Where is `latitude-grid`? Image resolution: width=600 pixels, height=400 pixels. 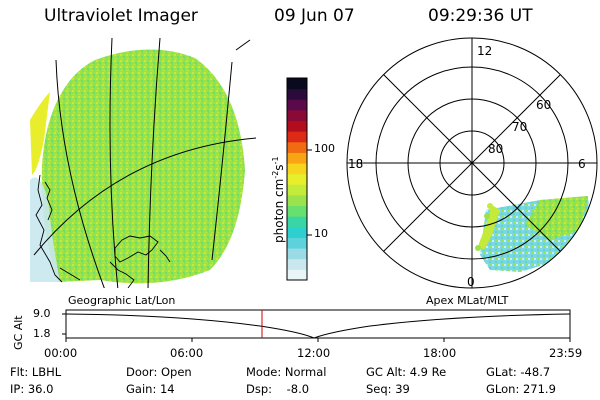
latitude-grid is located at coordinates (144, 196).